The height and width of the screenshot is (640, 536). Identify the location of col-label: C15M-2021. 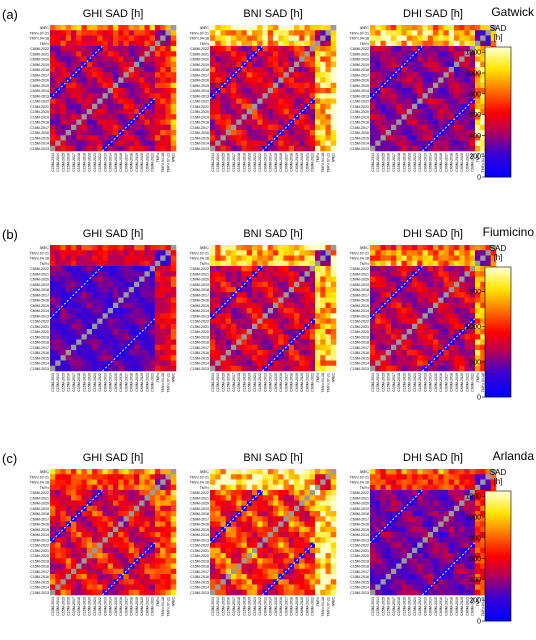
(95, 606).